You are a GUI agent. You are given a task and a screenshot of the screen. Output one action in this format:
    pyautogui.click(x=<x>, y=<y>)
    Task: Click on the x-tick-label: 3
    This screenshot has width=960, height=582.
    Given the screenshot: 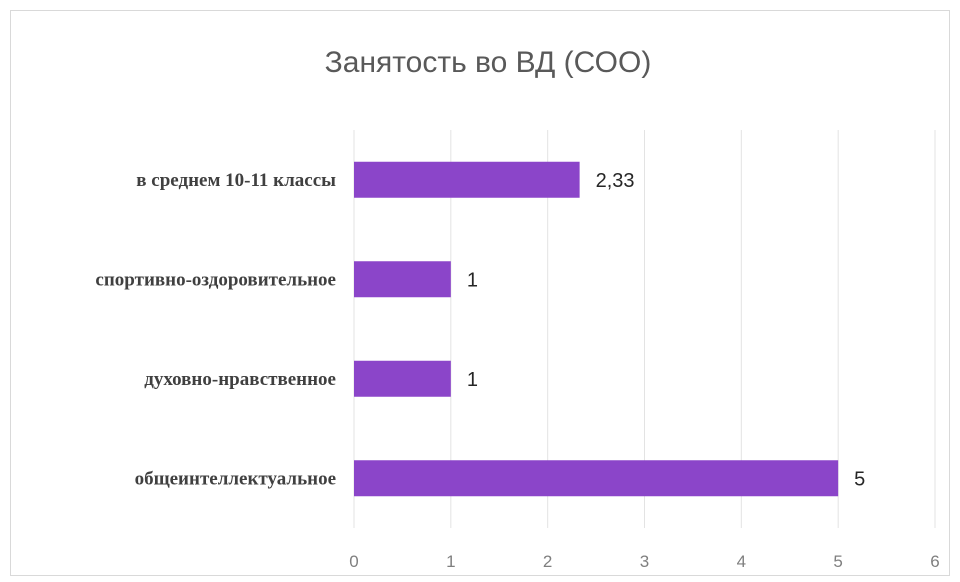 What is the action you would take?
    pyautogui.click(x=644, y=561)
    